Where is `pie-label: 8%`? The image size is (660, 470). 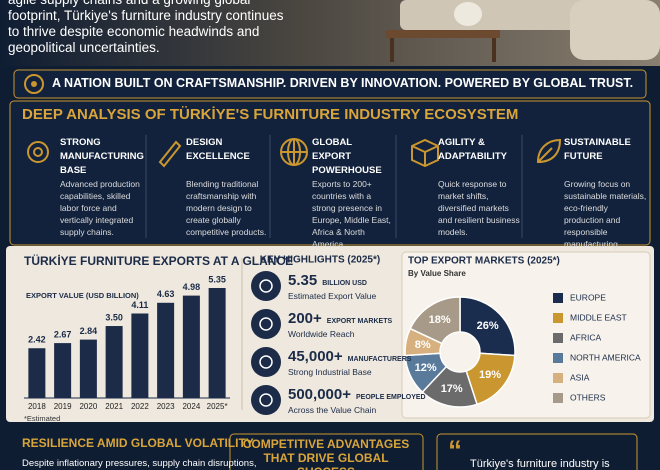
pie-label: 8% is located at coordinates (423, 345).